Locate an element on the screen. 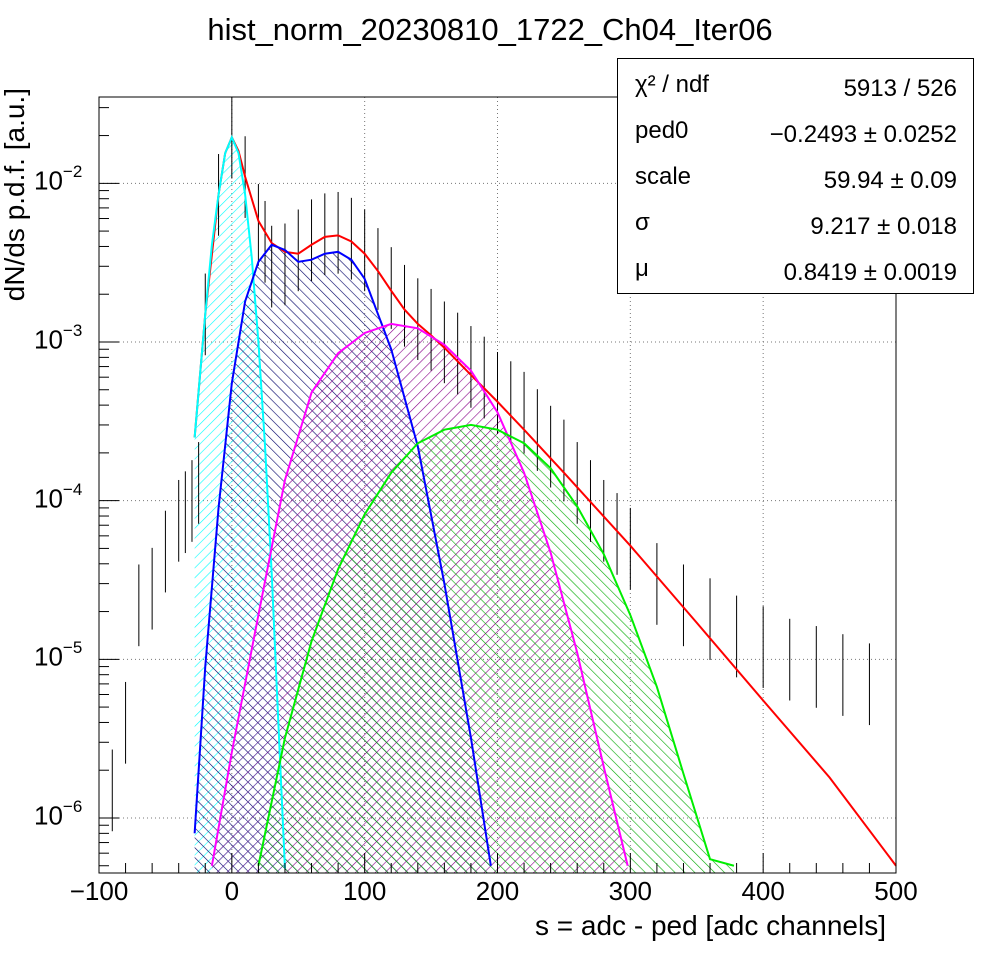 This screenshot has height=972, width=996. stats-key: ped0 is located at coordinates (662, 130).